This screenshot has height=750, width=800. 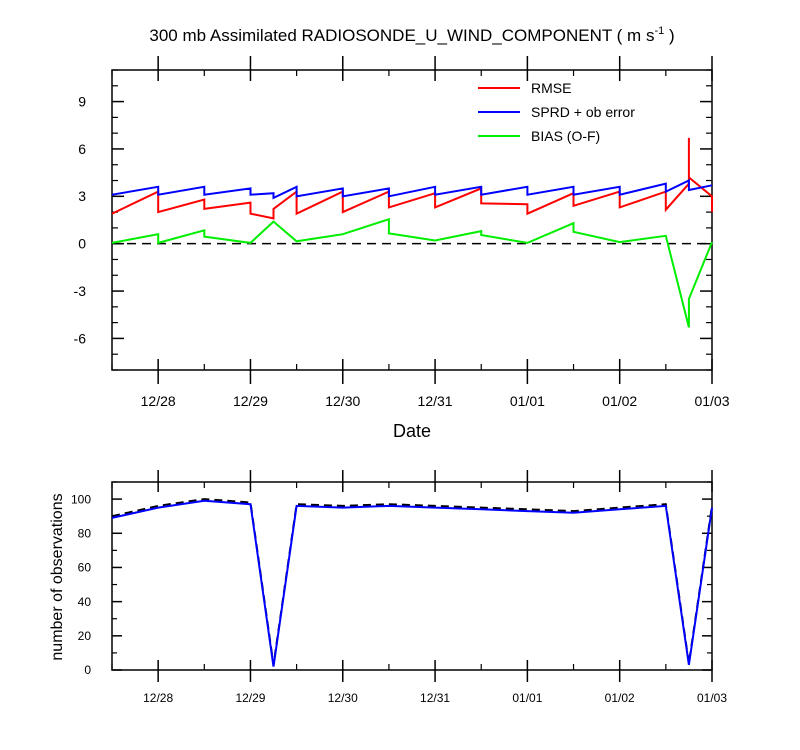 What do you see at coordinates (80, 338) in the screenshot?
I see `y-tick-label: -6` at bounding box center [80, 338].